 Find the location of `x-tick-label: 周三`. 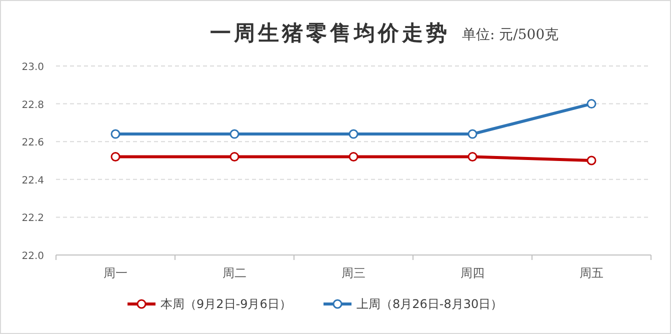

x-tick-label: 周三 is located at coordinates (354, 273).